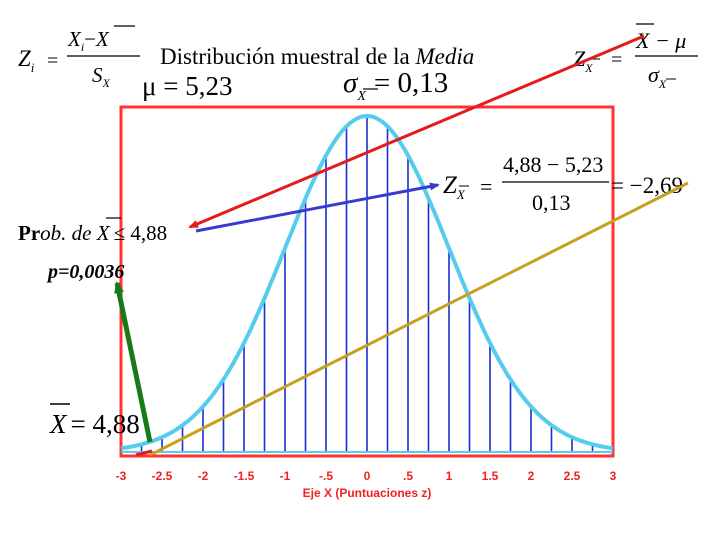 This screenshot has height=540, width=720. Describe the element at coordinates (85, 272) in the screenshot. I see `p-value: p=0,0036` at that location.